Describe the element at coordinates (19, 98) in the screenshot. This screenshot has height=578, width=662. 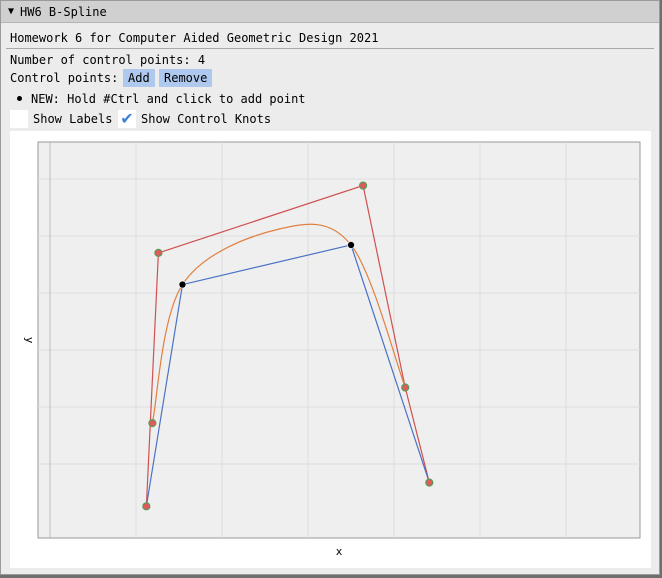
I see `bullet-icon` at that location.